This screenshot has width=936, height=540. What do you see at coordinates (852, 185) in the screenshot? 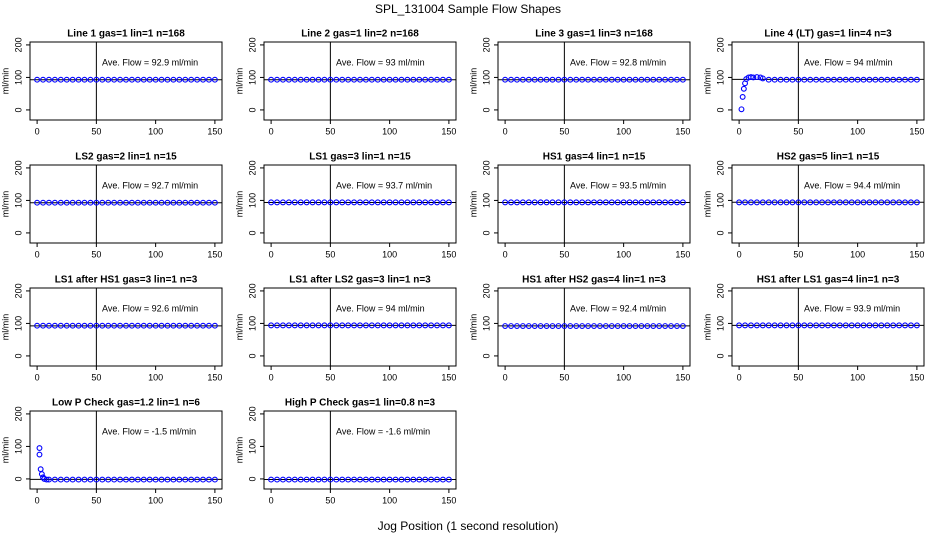
I see `annotation: Ave. Flow = 94.4 ml/min` at bounding box center [852, 185].